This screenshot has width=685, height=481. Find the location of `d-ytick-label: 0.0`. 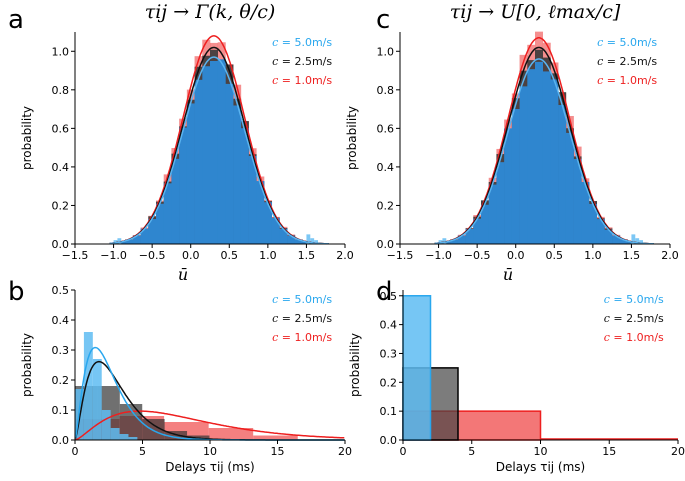

d-ytick-label: 0.0 is located at coordinates (389, 440).